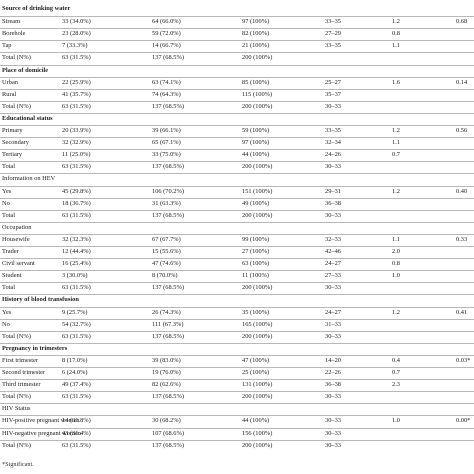 Image resolution: width=474 pixels, height=474 pixels. What do you see at coordinates (12, 130) in the screenshot?
I see `row-label: Primary` at bounding box center [12, 130].